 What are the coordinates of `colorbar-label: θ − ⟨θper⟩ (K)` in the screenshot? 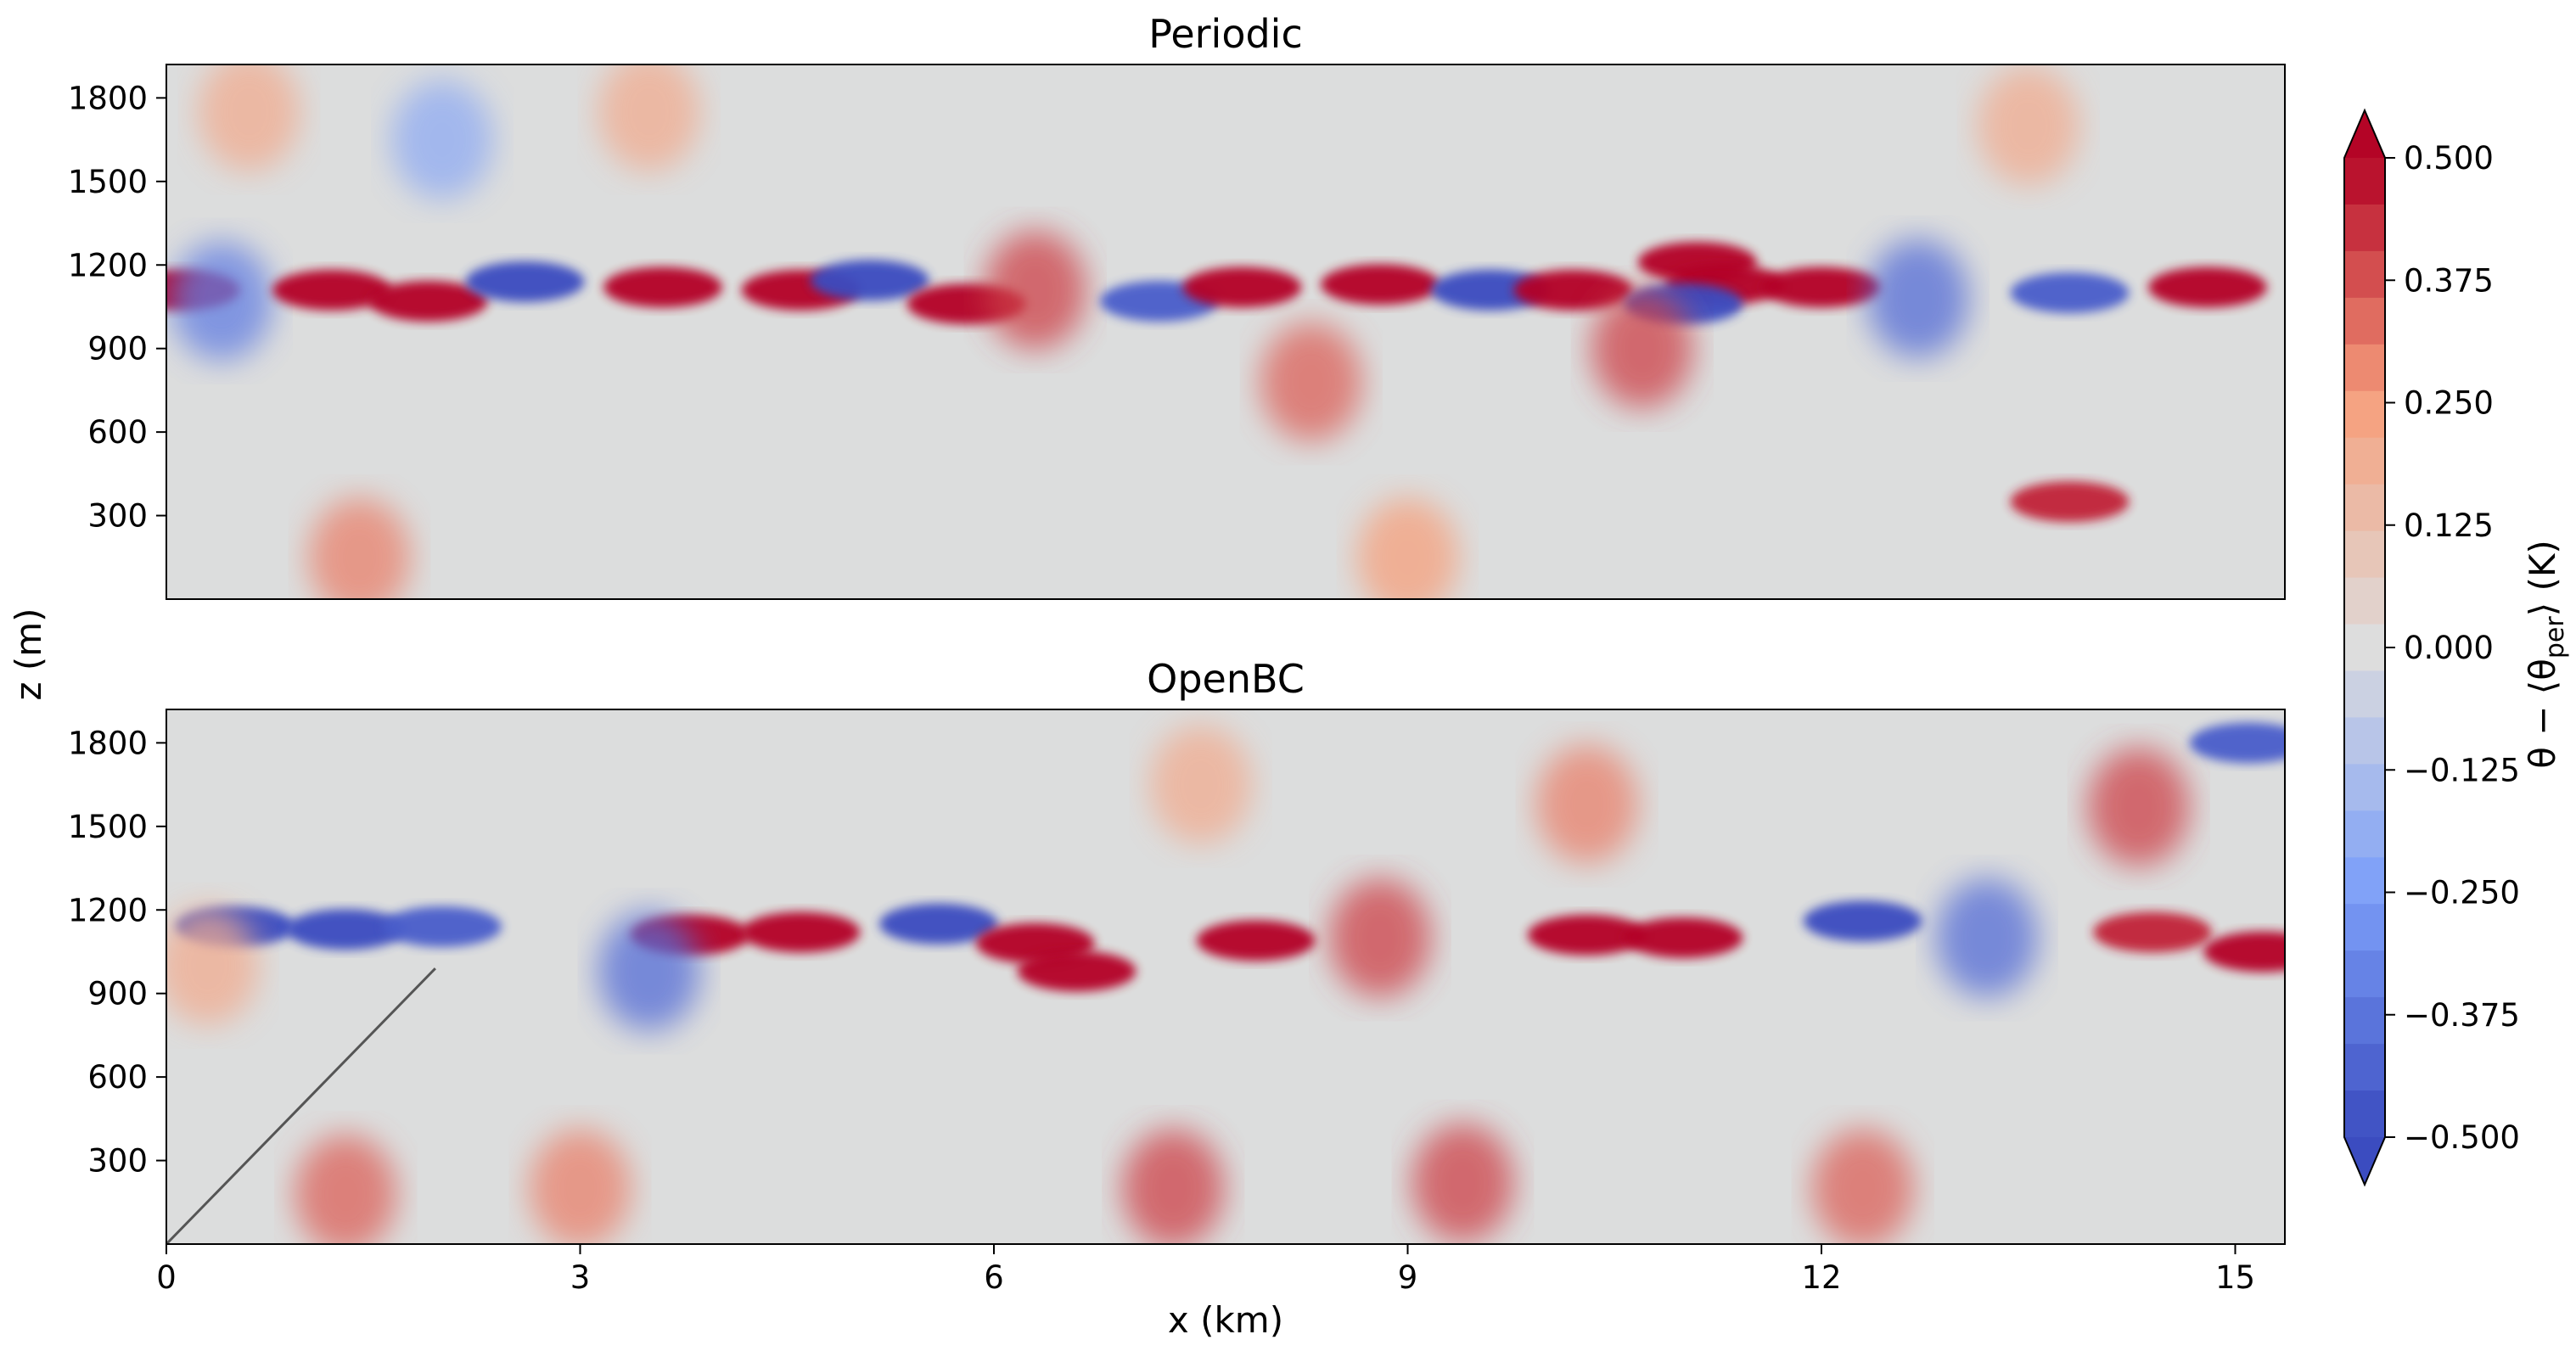 It's located at (2546, 655).